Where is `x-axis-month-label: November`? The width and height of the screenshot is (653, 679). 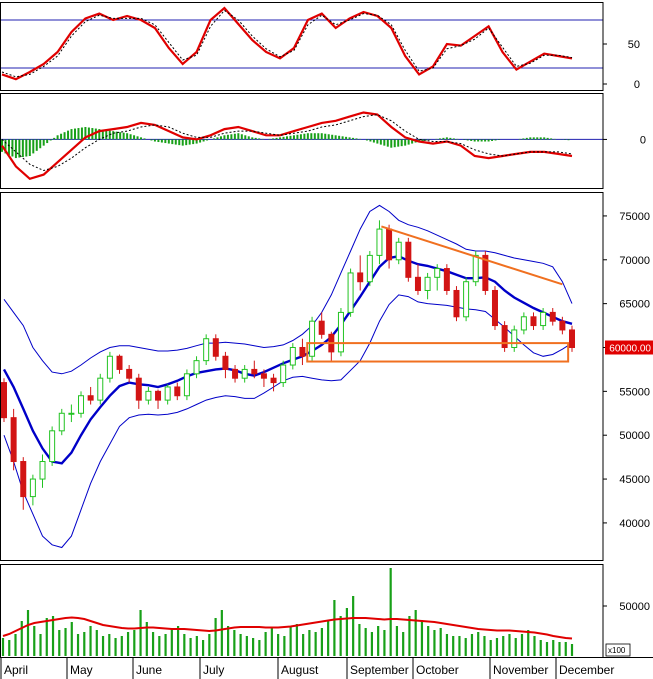 x-axis-month-label: November is located at coordinates (520, 670).